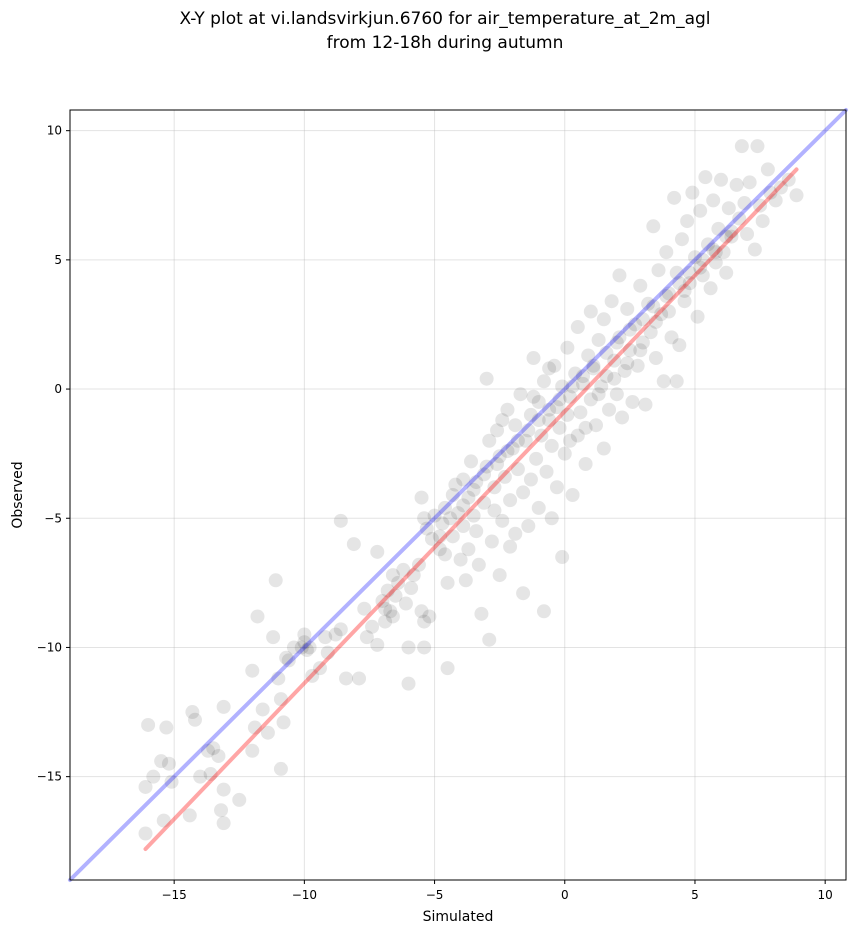 This screenshot has height=934, width=854. What do you see at coordinates (58, 260) in the screenshot?
I see `y-tick-label: 5` at bounding box center [58, 260].